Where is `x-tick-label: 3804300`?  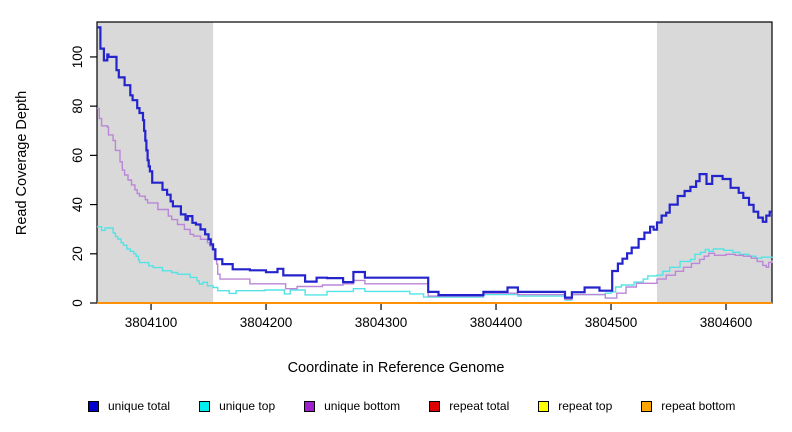
x-tick-label: 3804300 is located at coordinates (381, 322).